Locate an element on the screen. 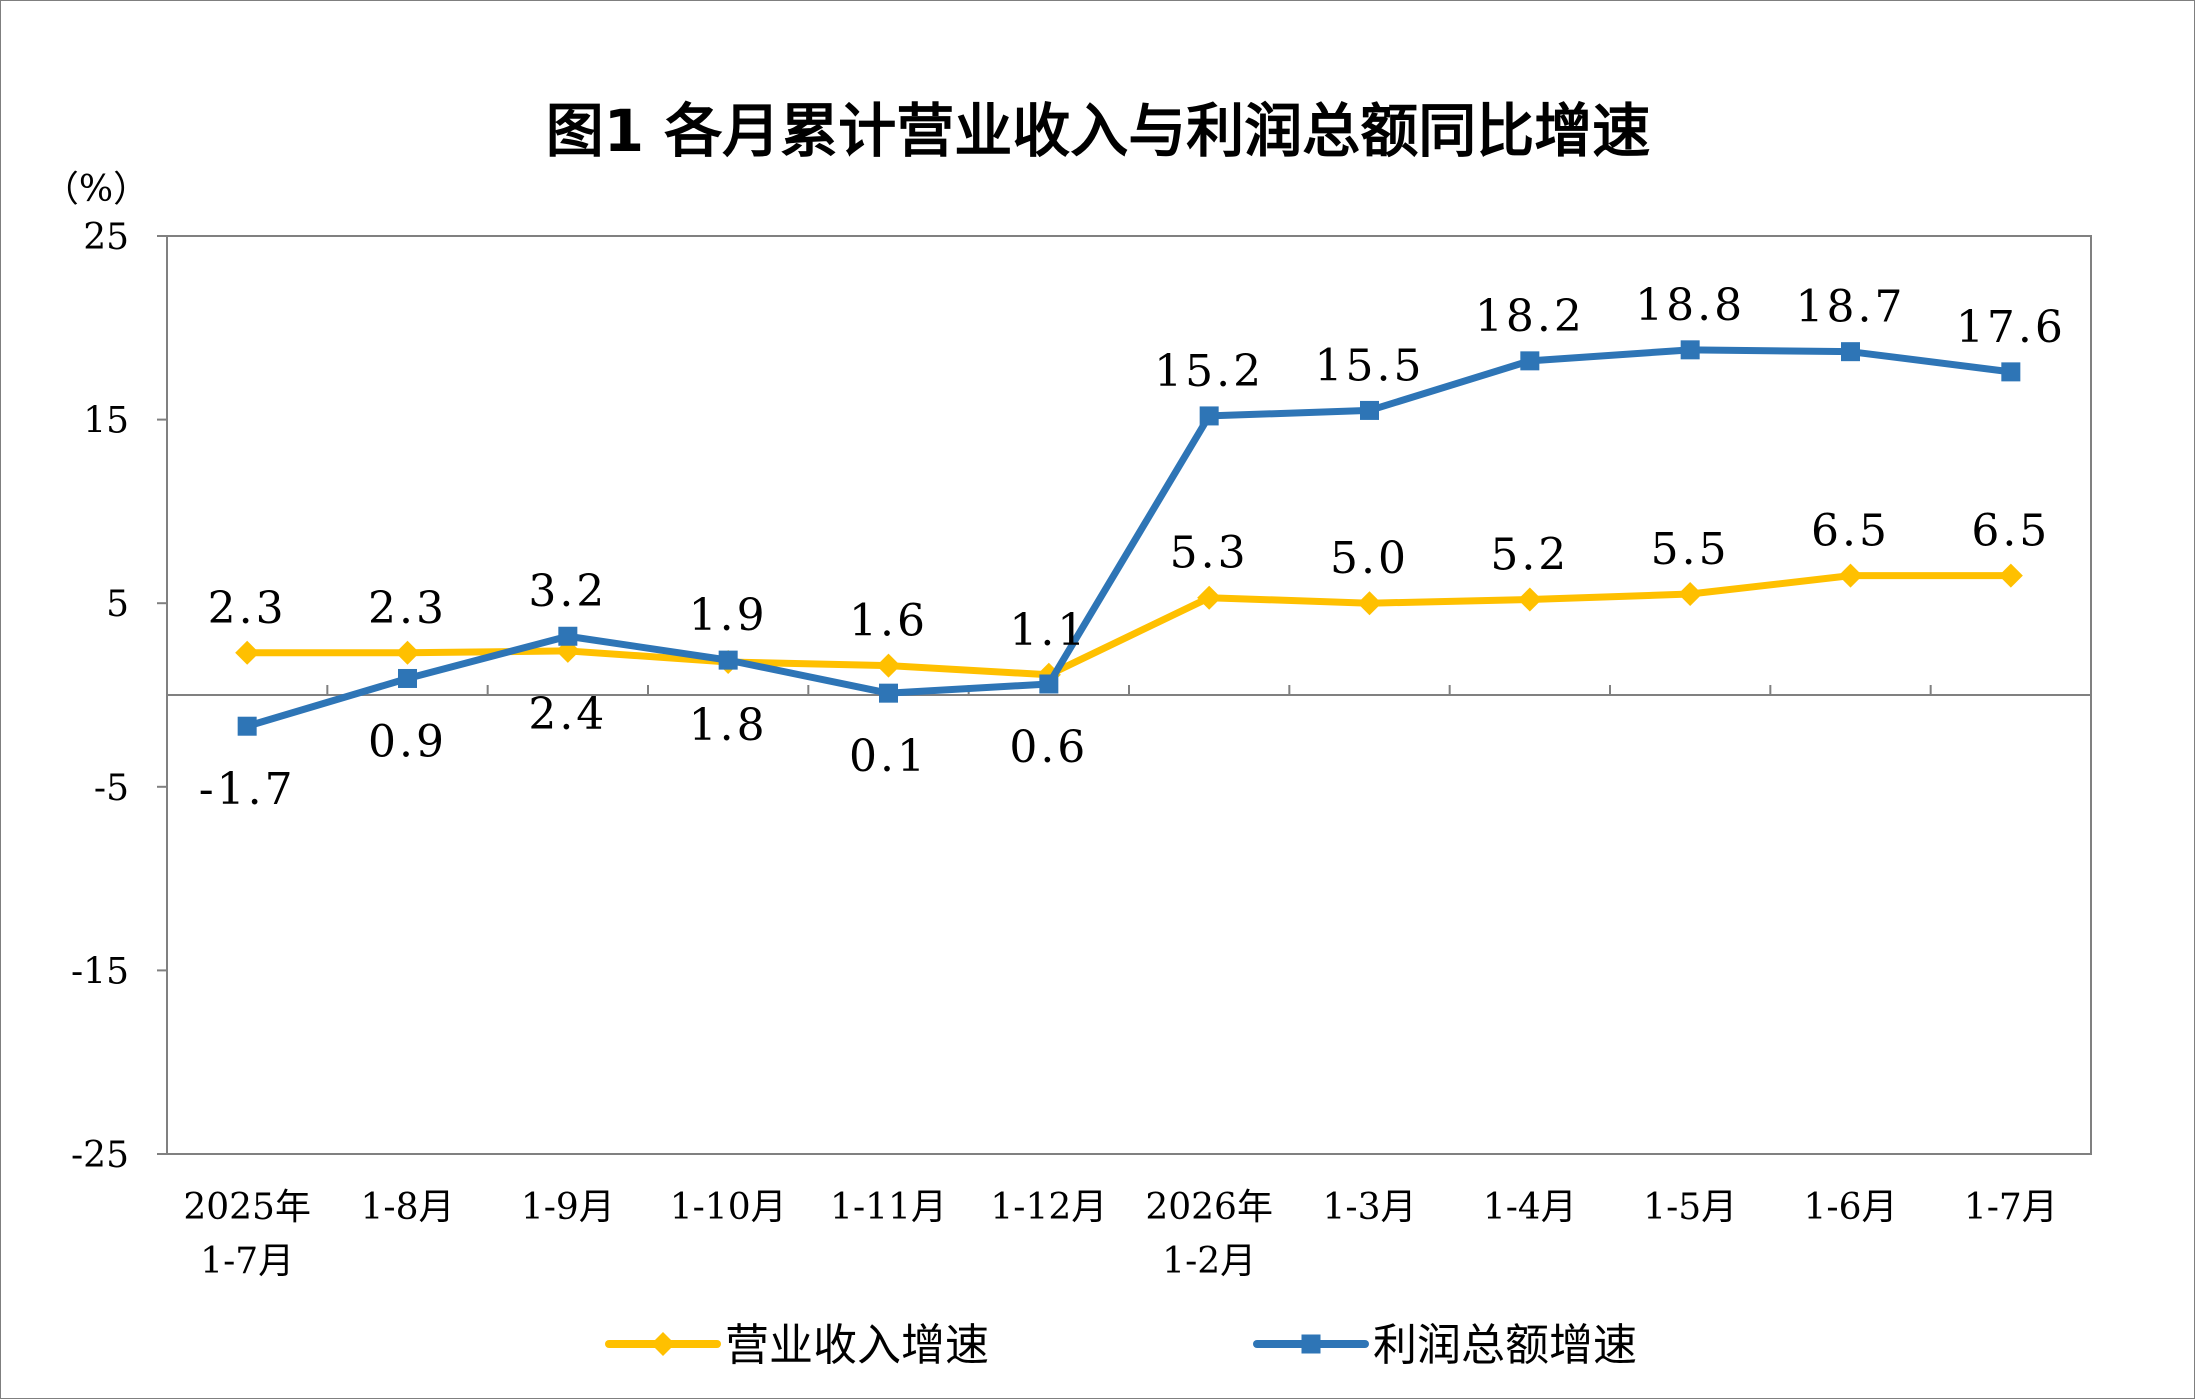 The width and height of the screenshot is (2195, 1400). data-label-profit: 15.2 is located at coordinates (1209, 371).